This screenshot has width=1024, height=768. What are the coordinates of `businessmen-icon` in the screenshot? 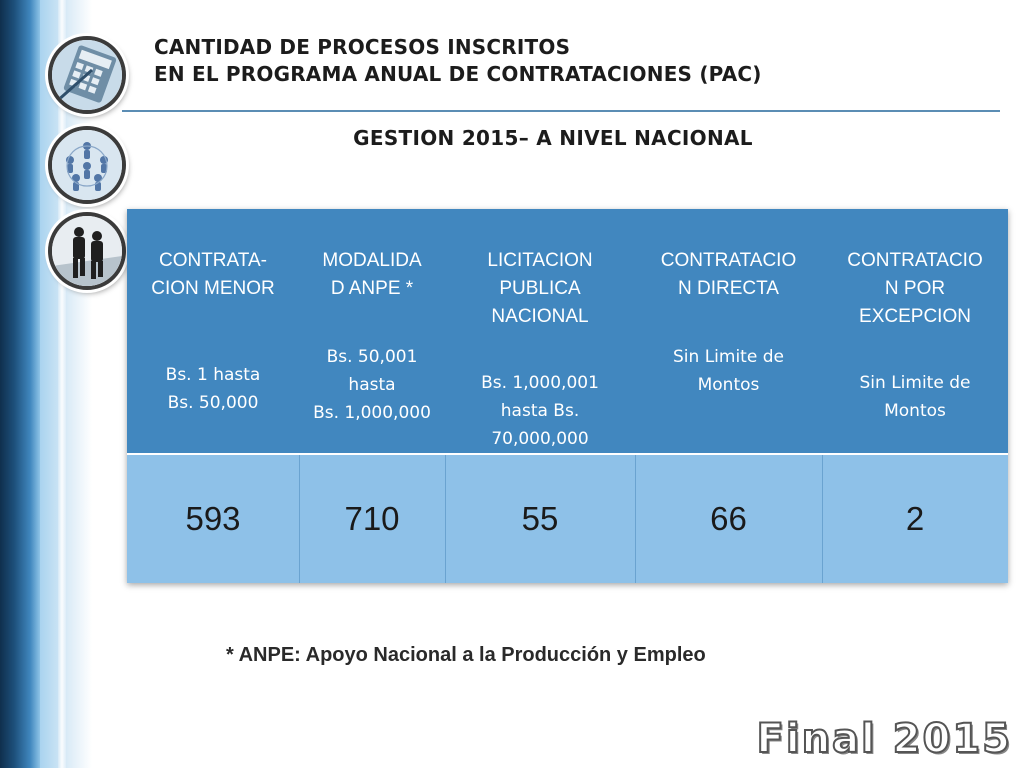 It's located at (87, 251).